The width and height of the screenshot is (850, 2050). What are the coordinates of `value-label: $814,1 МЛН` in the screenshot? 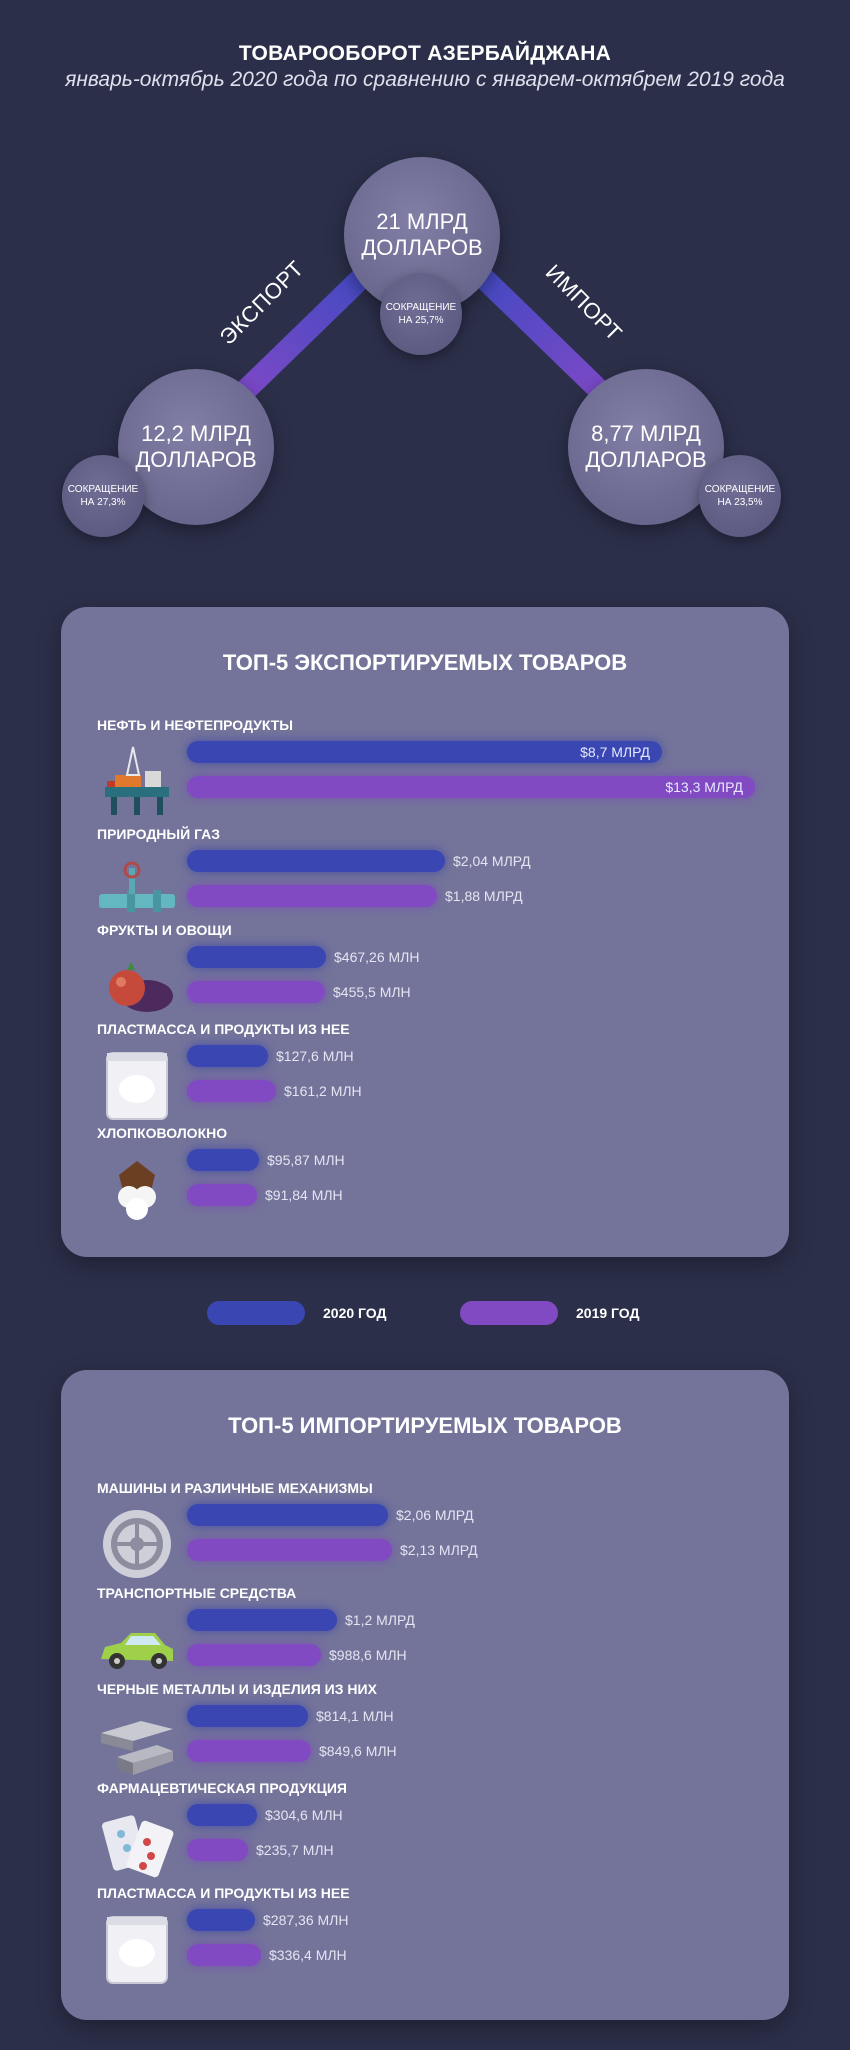 It's located at (355, 1716).